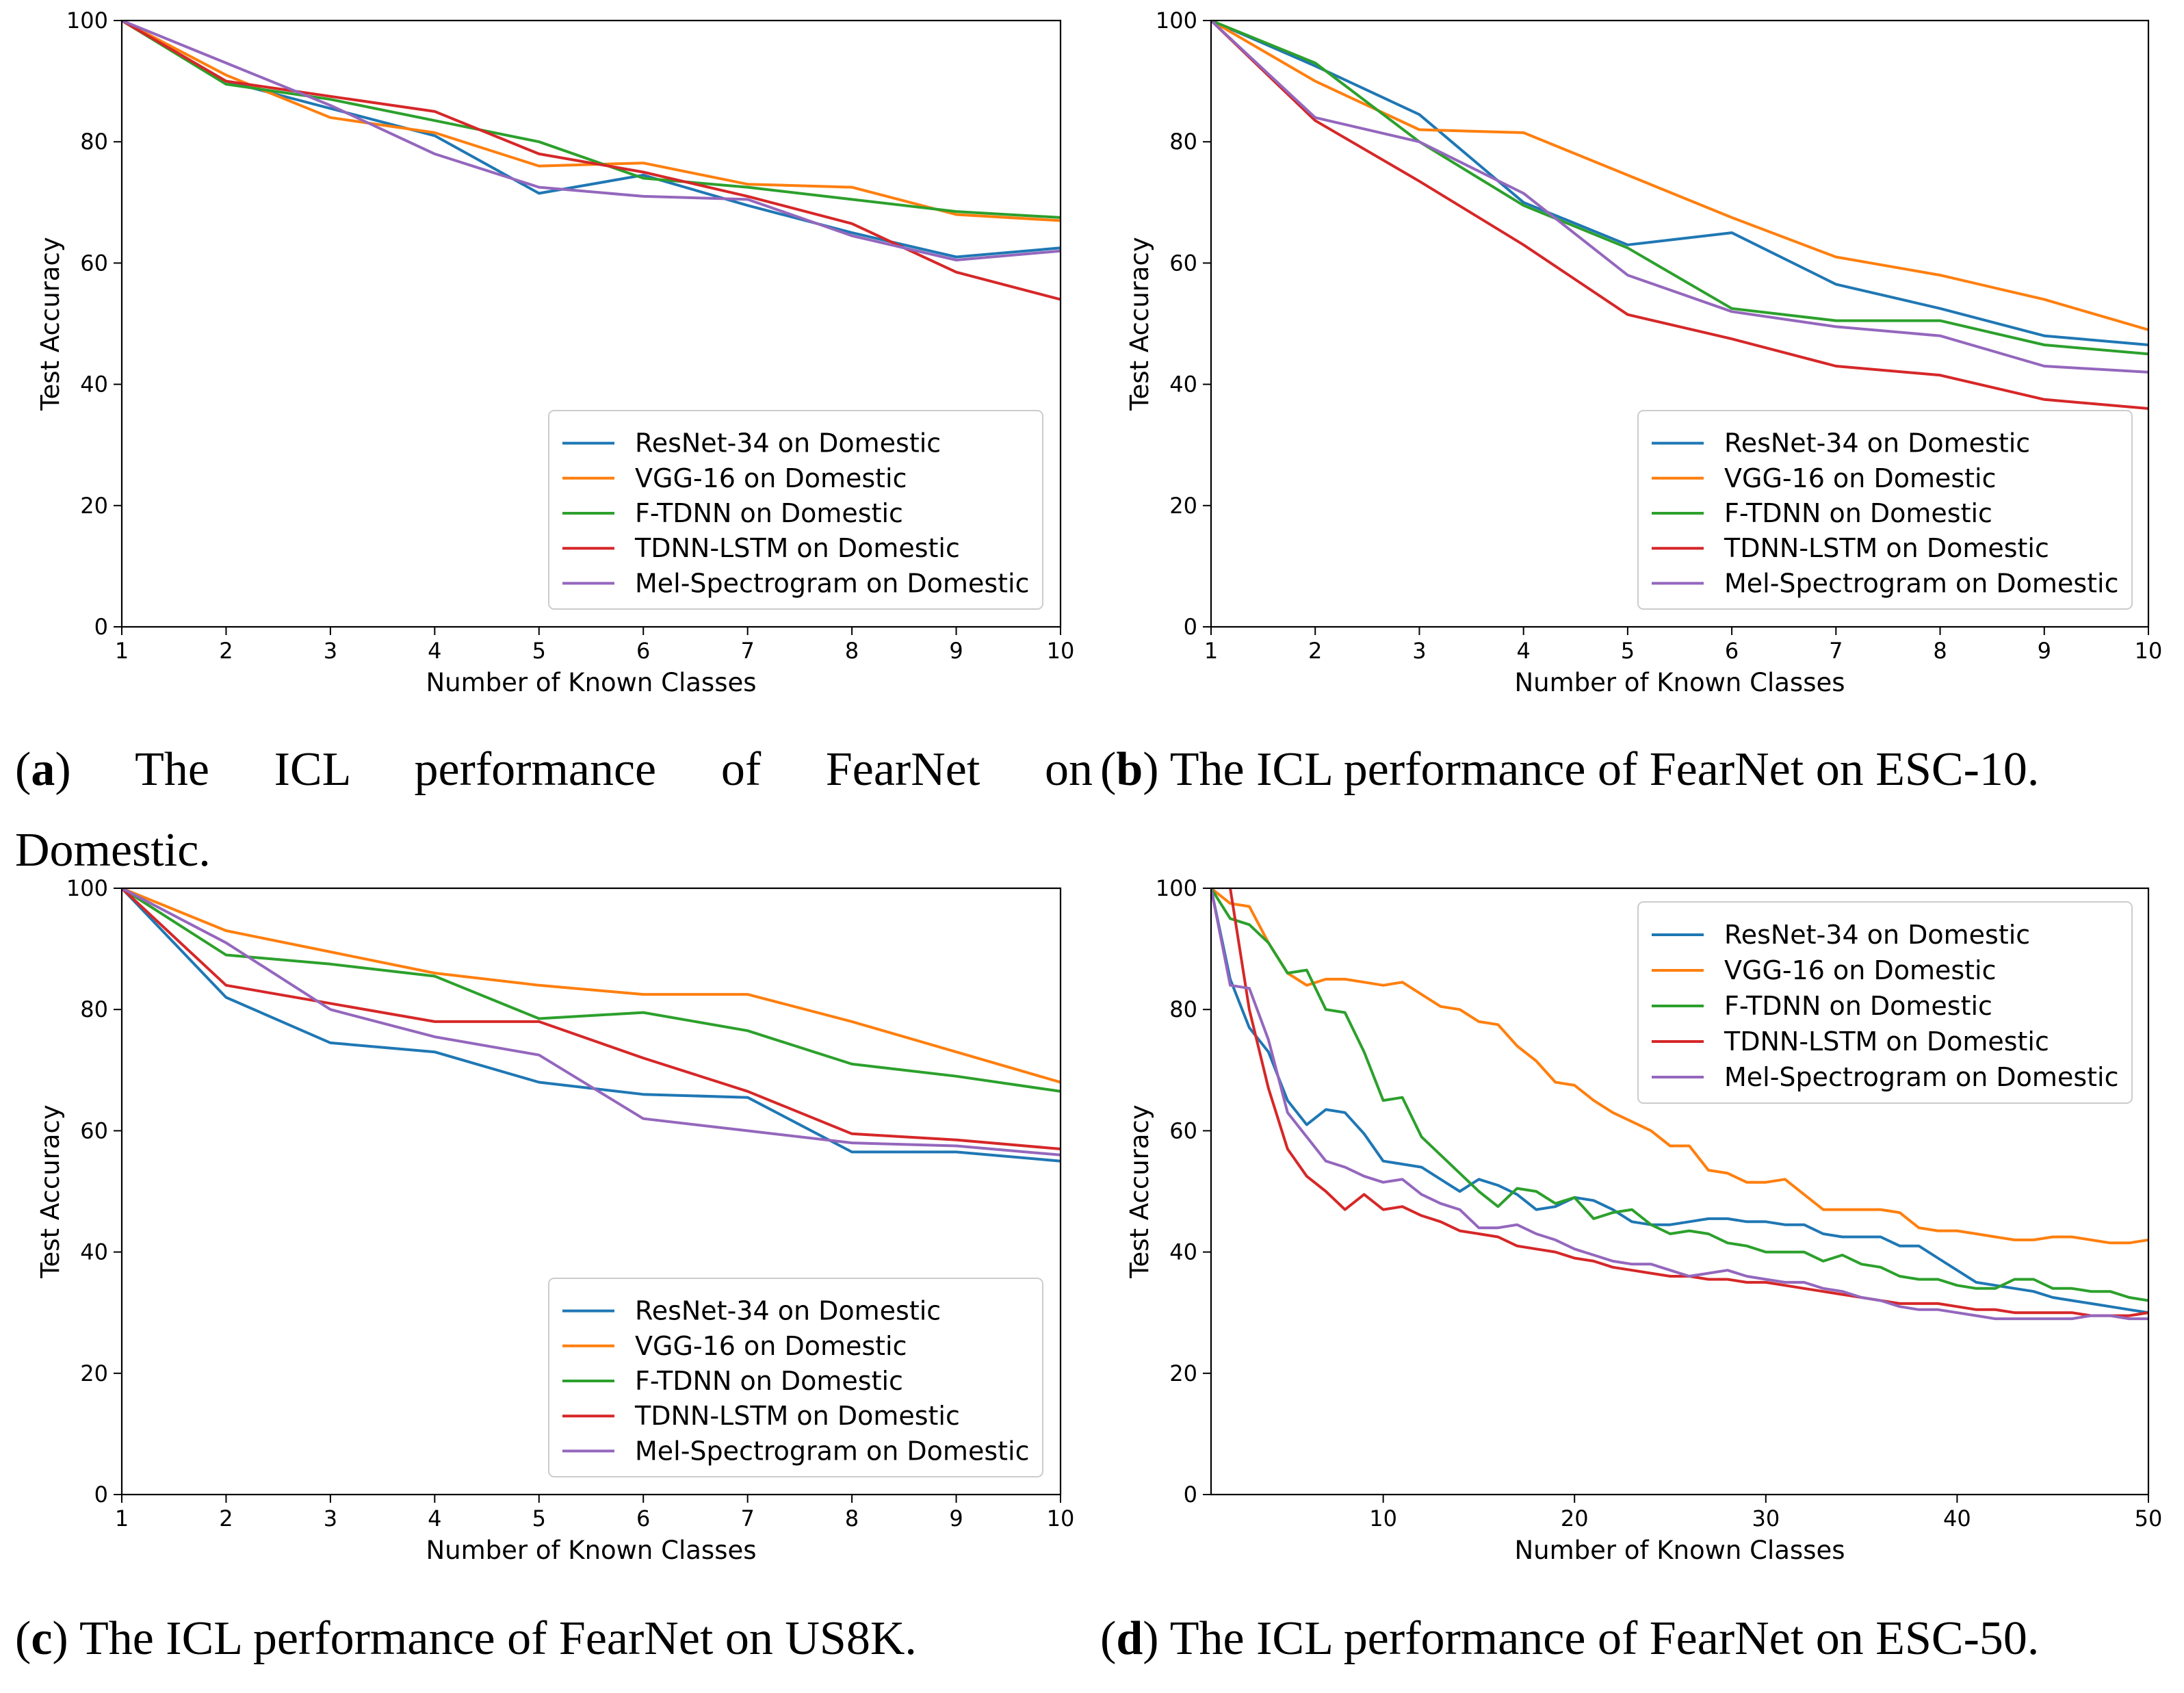  I want to click on x-tick-label: 40, so click(1957, 1519).